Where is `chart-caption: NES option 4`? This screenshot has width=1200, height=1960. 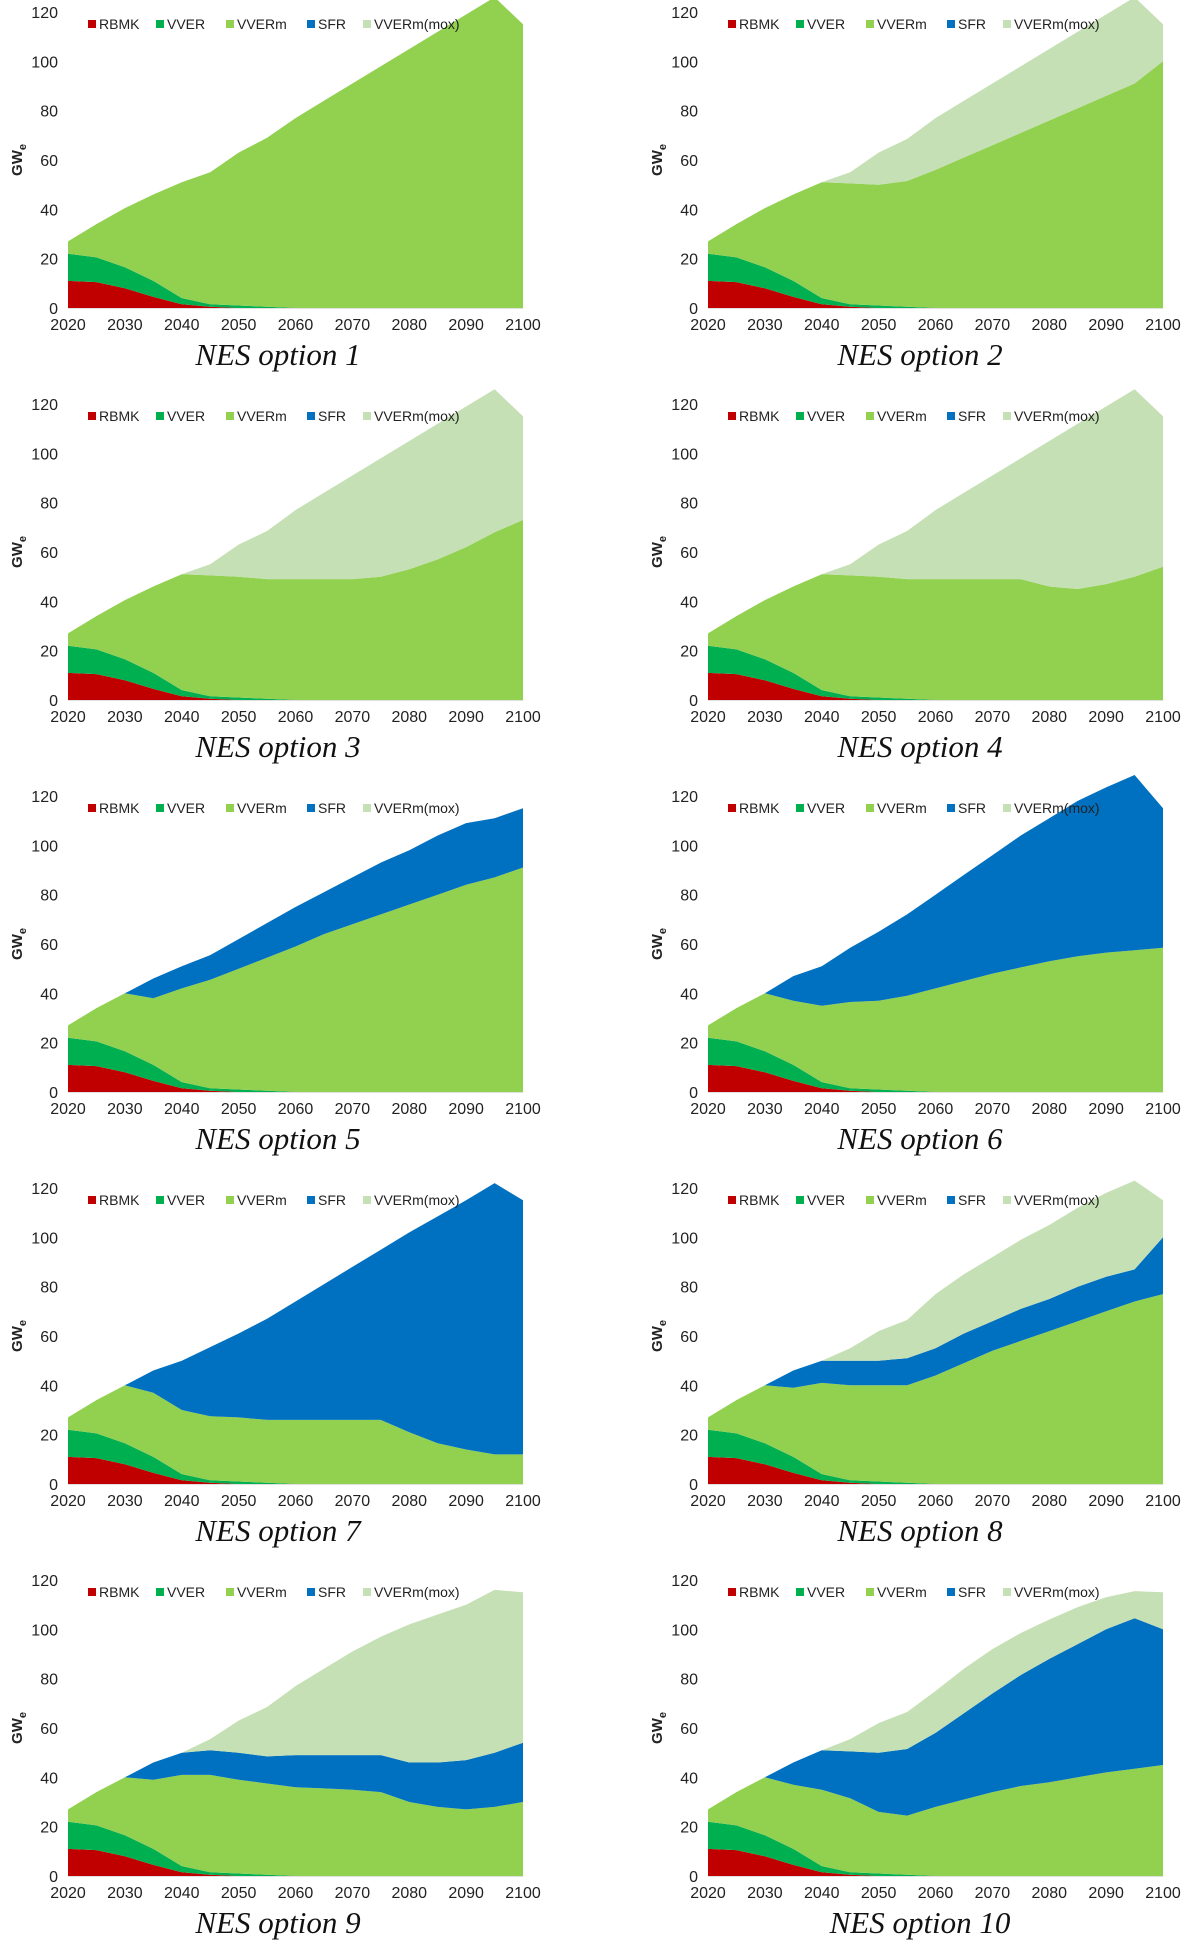
chart-caption: NES option 4 is located at coordinates (920, 746).